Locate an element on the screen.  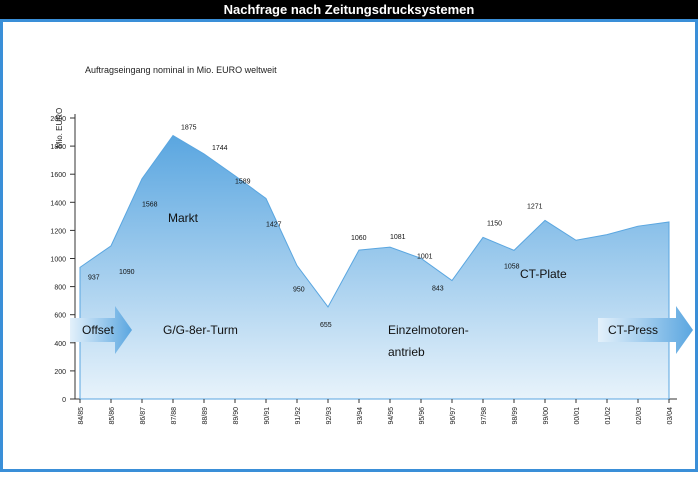
y-tick-label: 400 is located at coordinates (60, 344).